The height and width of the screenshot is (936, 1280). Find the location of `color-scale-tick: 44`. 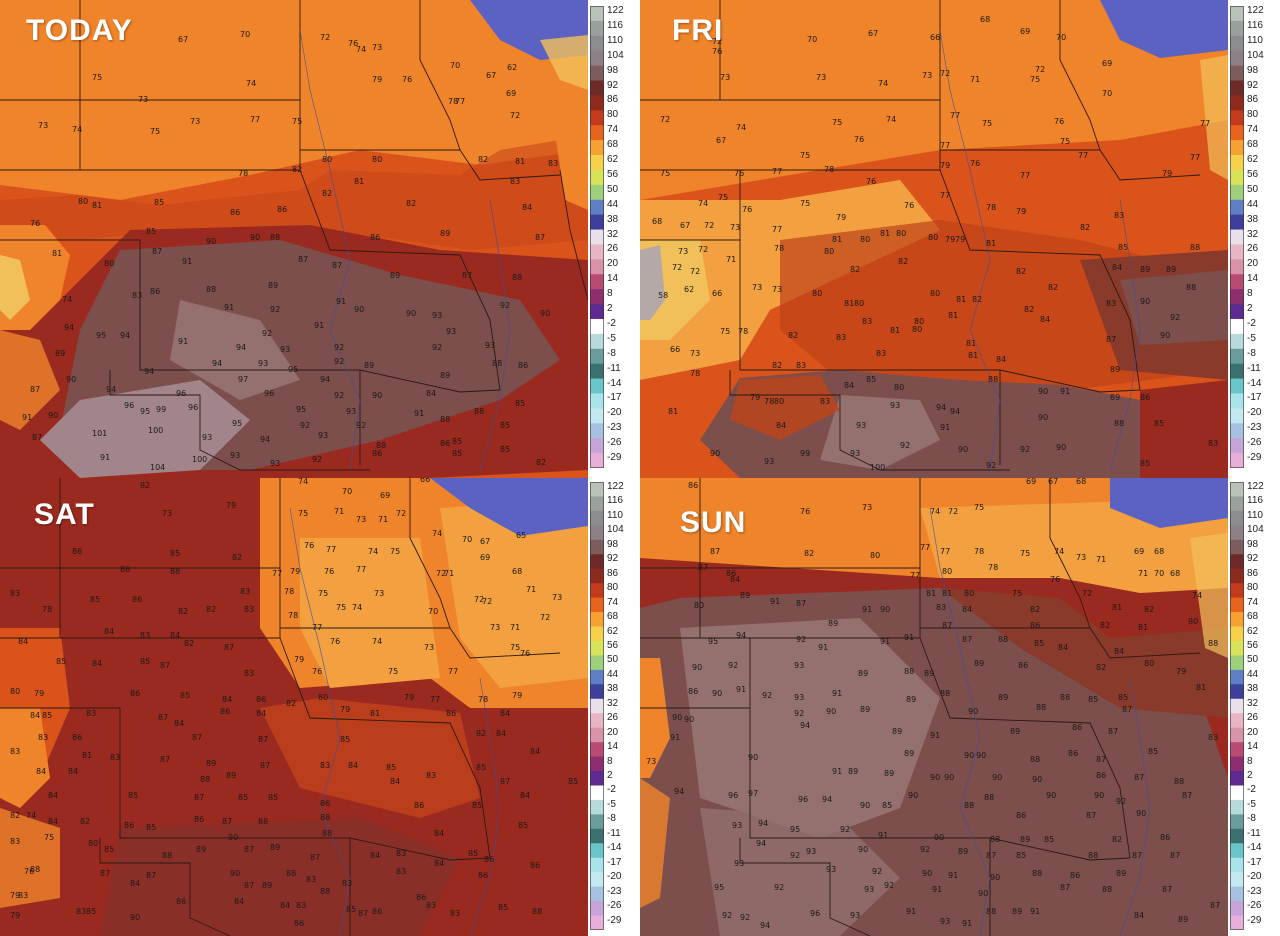

color-scale-tick: 44 is located at coordinates (613, 674).